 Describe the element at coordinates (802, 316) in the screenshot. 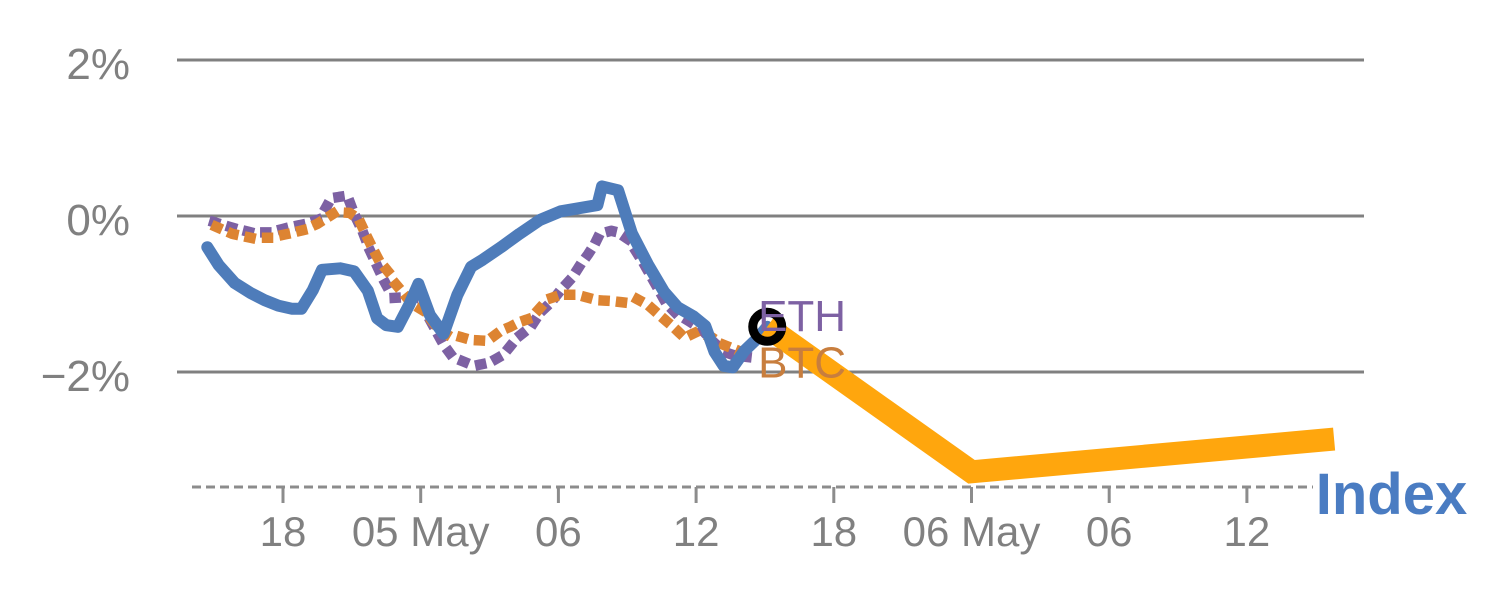

I see `series-label-eth: ETH` at that location.